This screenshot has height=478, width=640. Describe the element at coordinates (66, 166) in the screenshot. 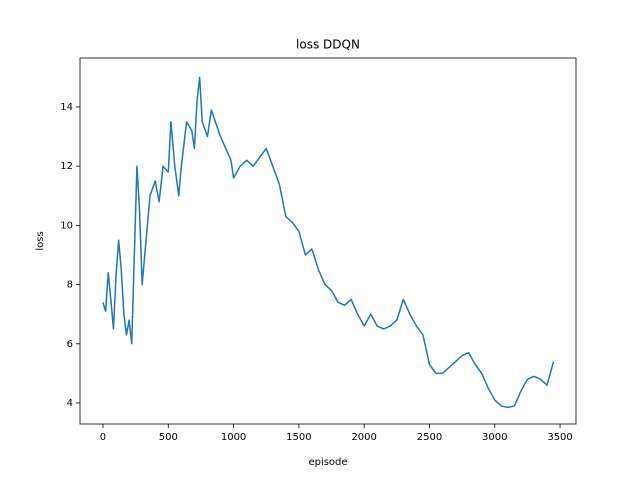

I see `y-tick-label: 12` at that location.